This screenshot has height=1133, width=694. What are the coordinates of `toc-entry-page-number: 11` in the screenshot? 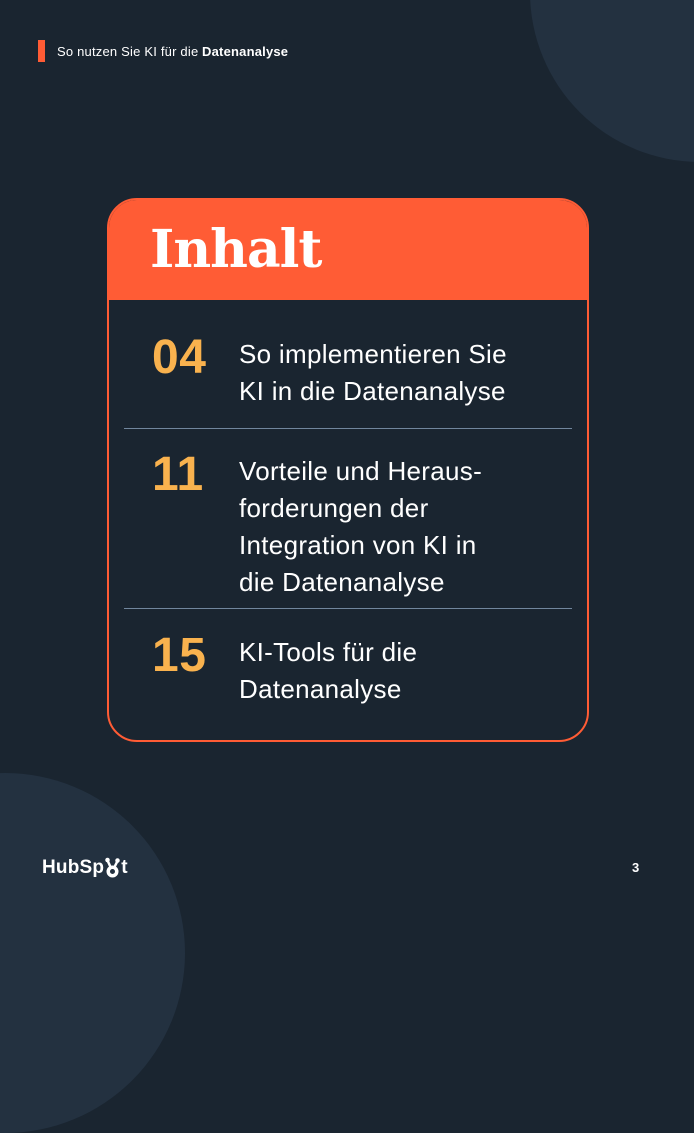 It's located at (178, 474).